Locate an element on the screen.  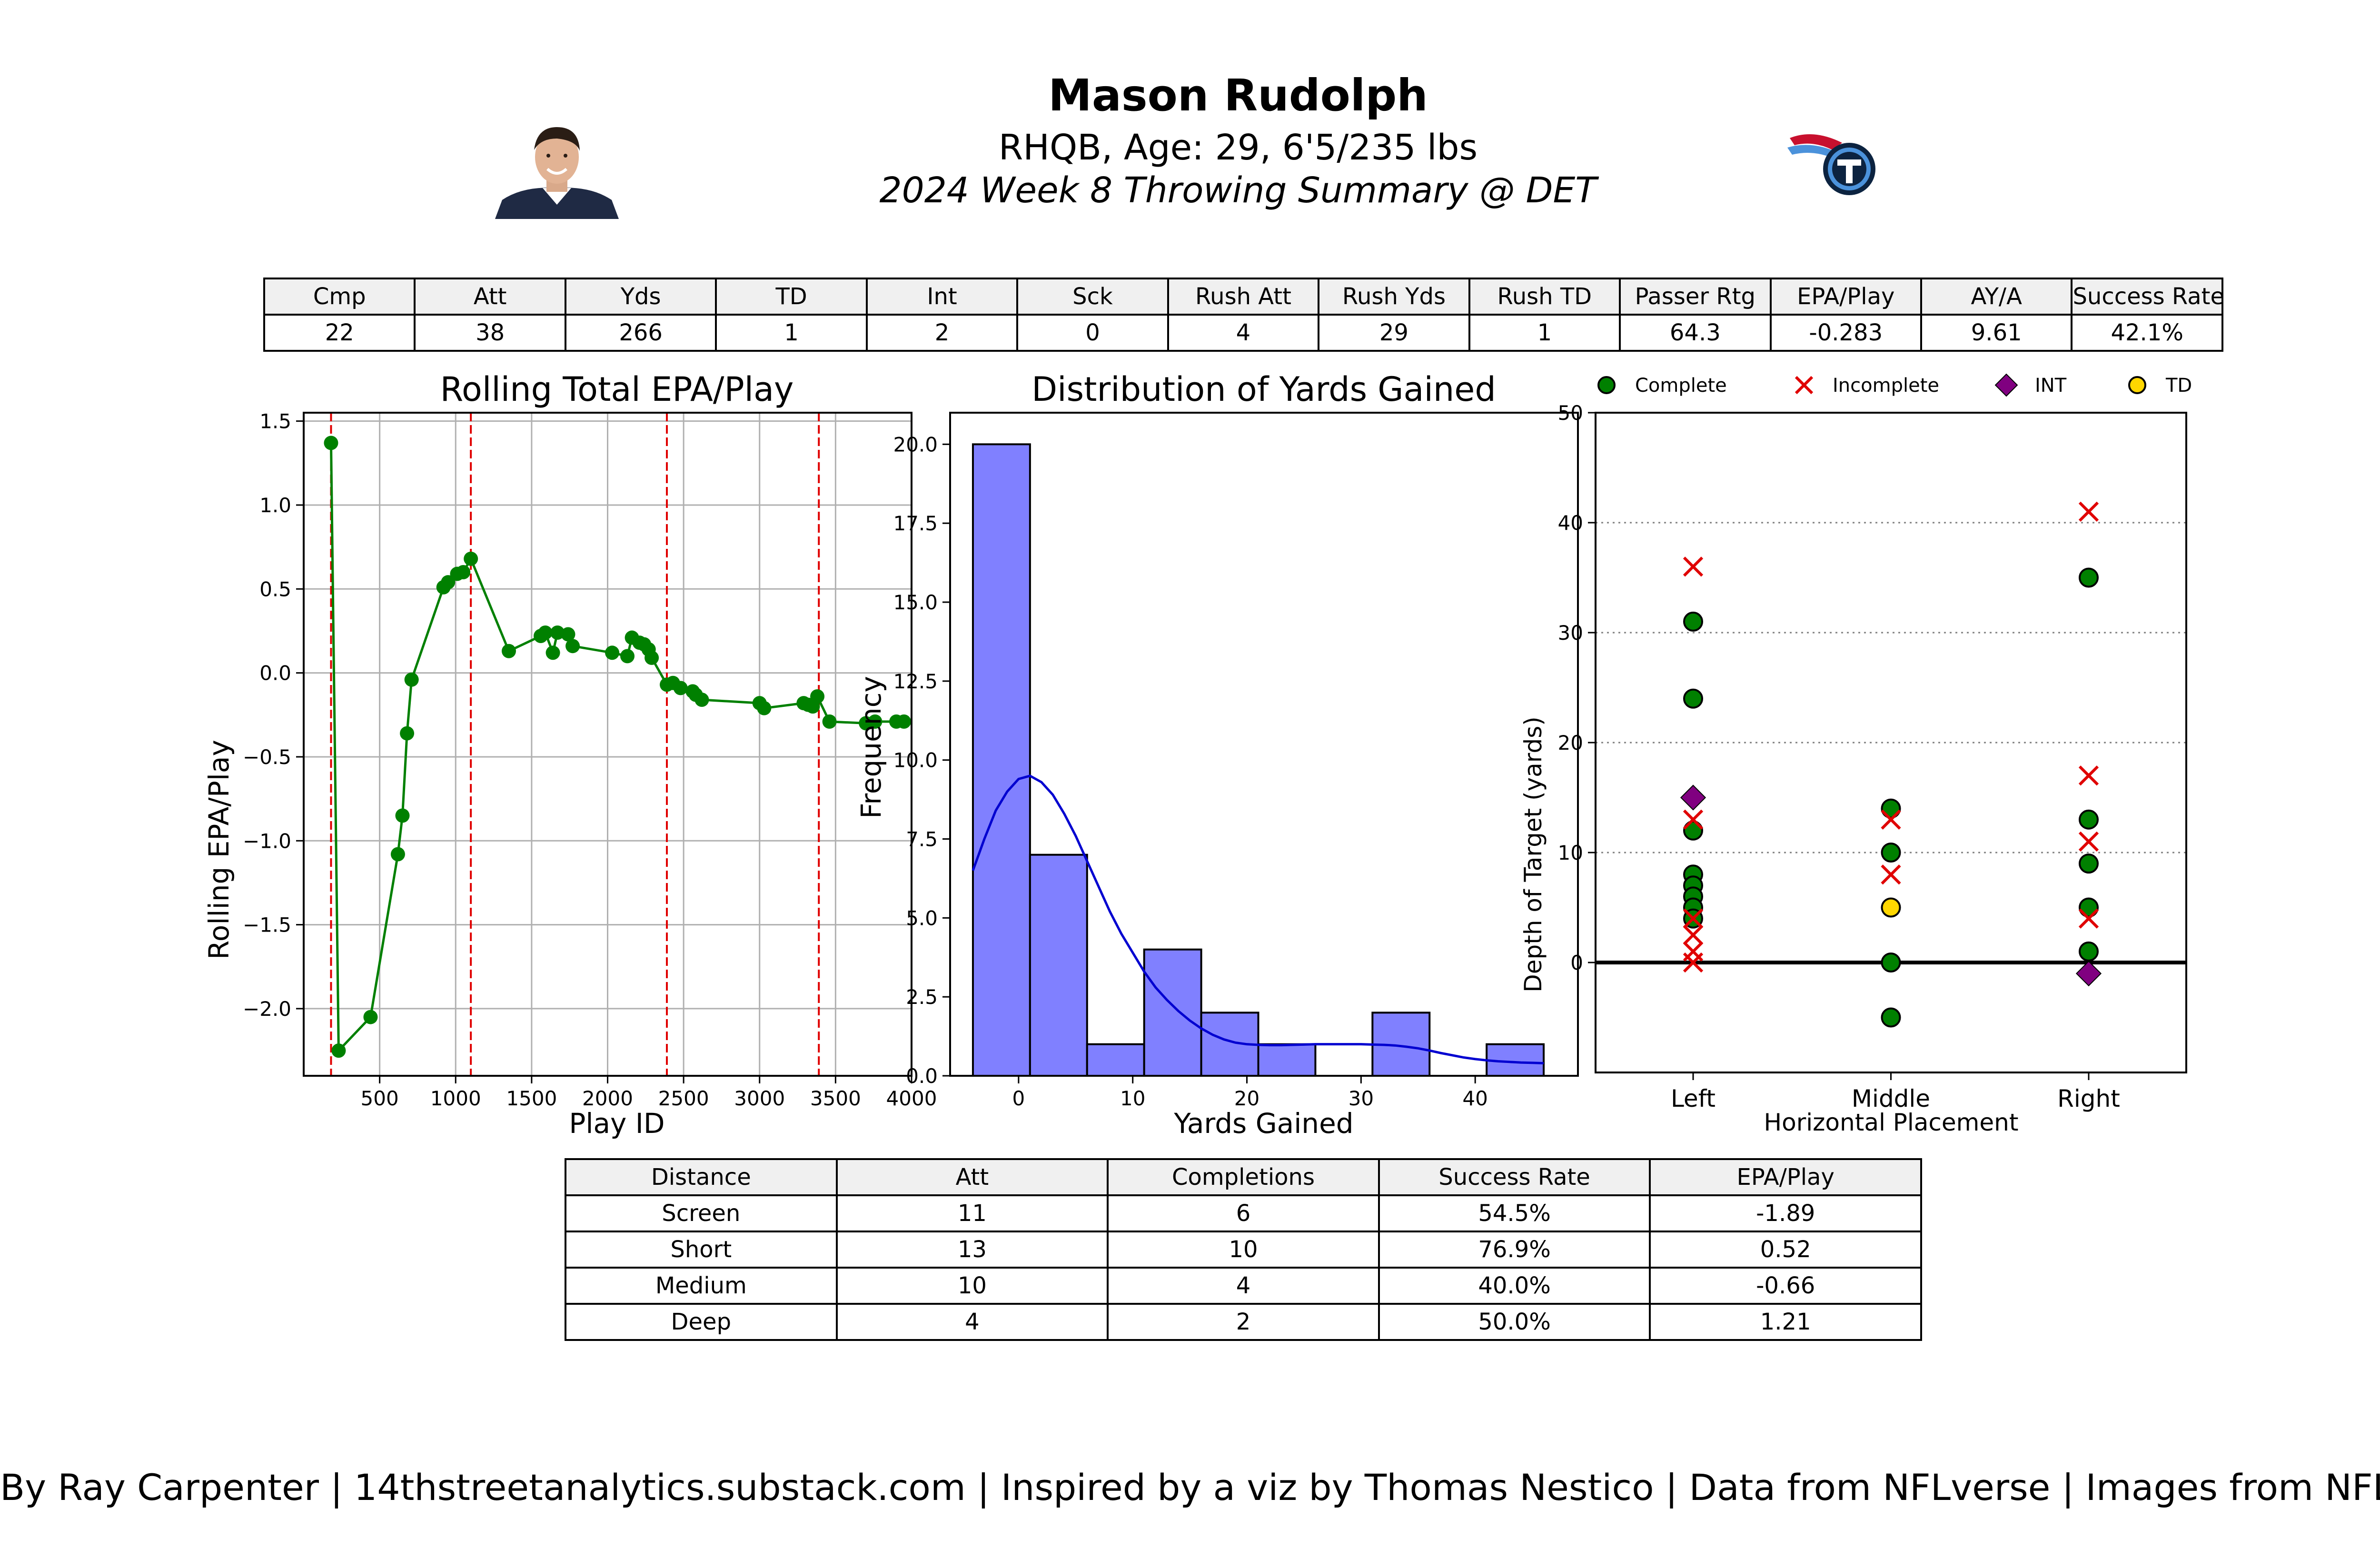
kde-curve is located at coordinates (1258, 919).